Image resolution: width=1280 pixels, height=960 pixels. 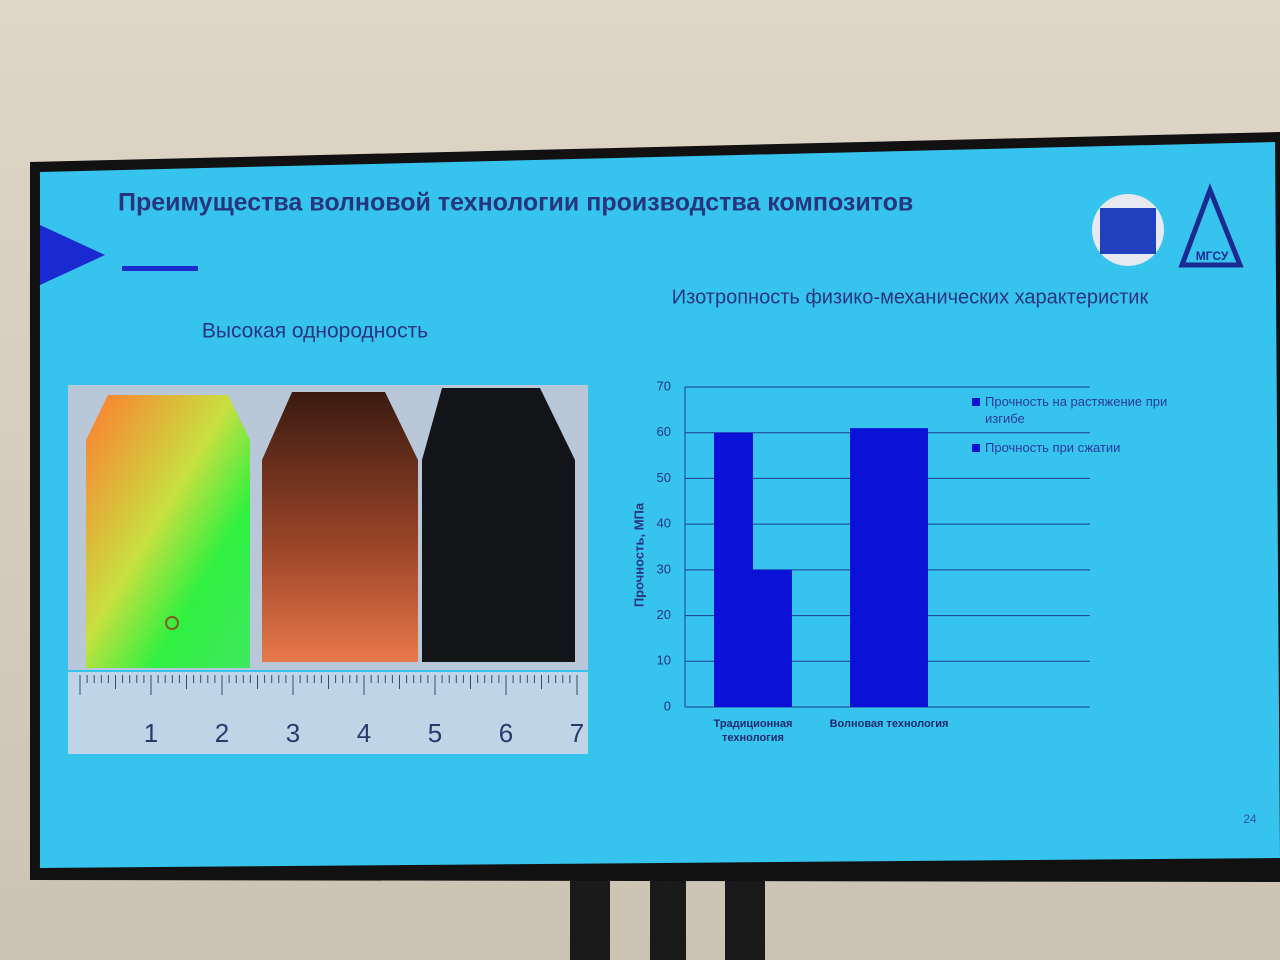 What do you see at coordinates (889, 724) in the screenshot?
I see `x-tick-label: Волновая технология` at bounding box center [889, 724].